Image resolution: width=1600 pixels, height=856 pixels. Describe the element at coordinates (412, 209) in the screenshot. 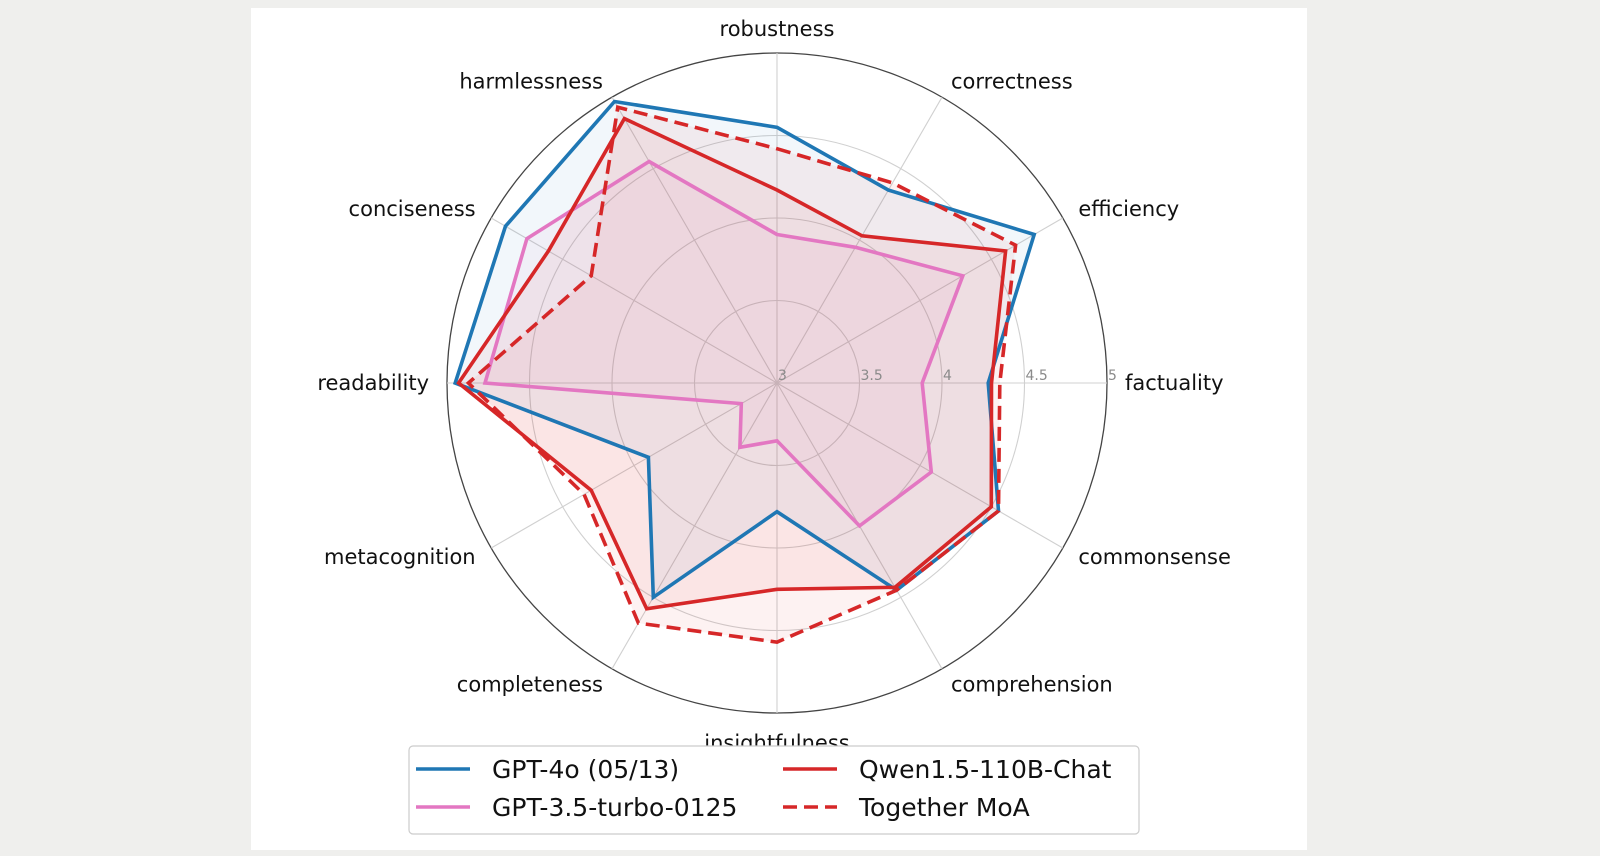

I see `axis-label-conciseness: conciseness` at that location.